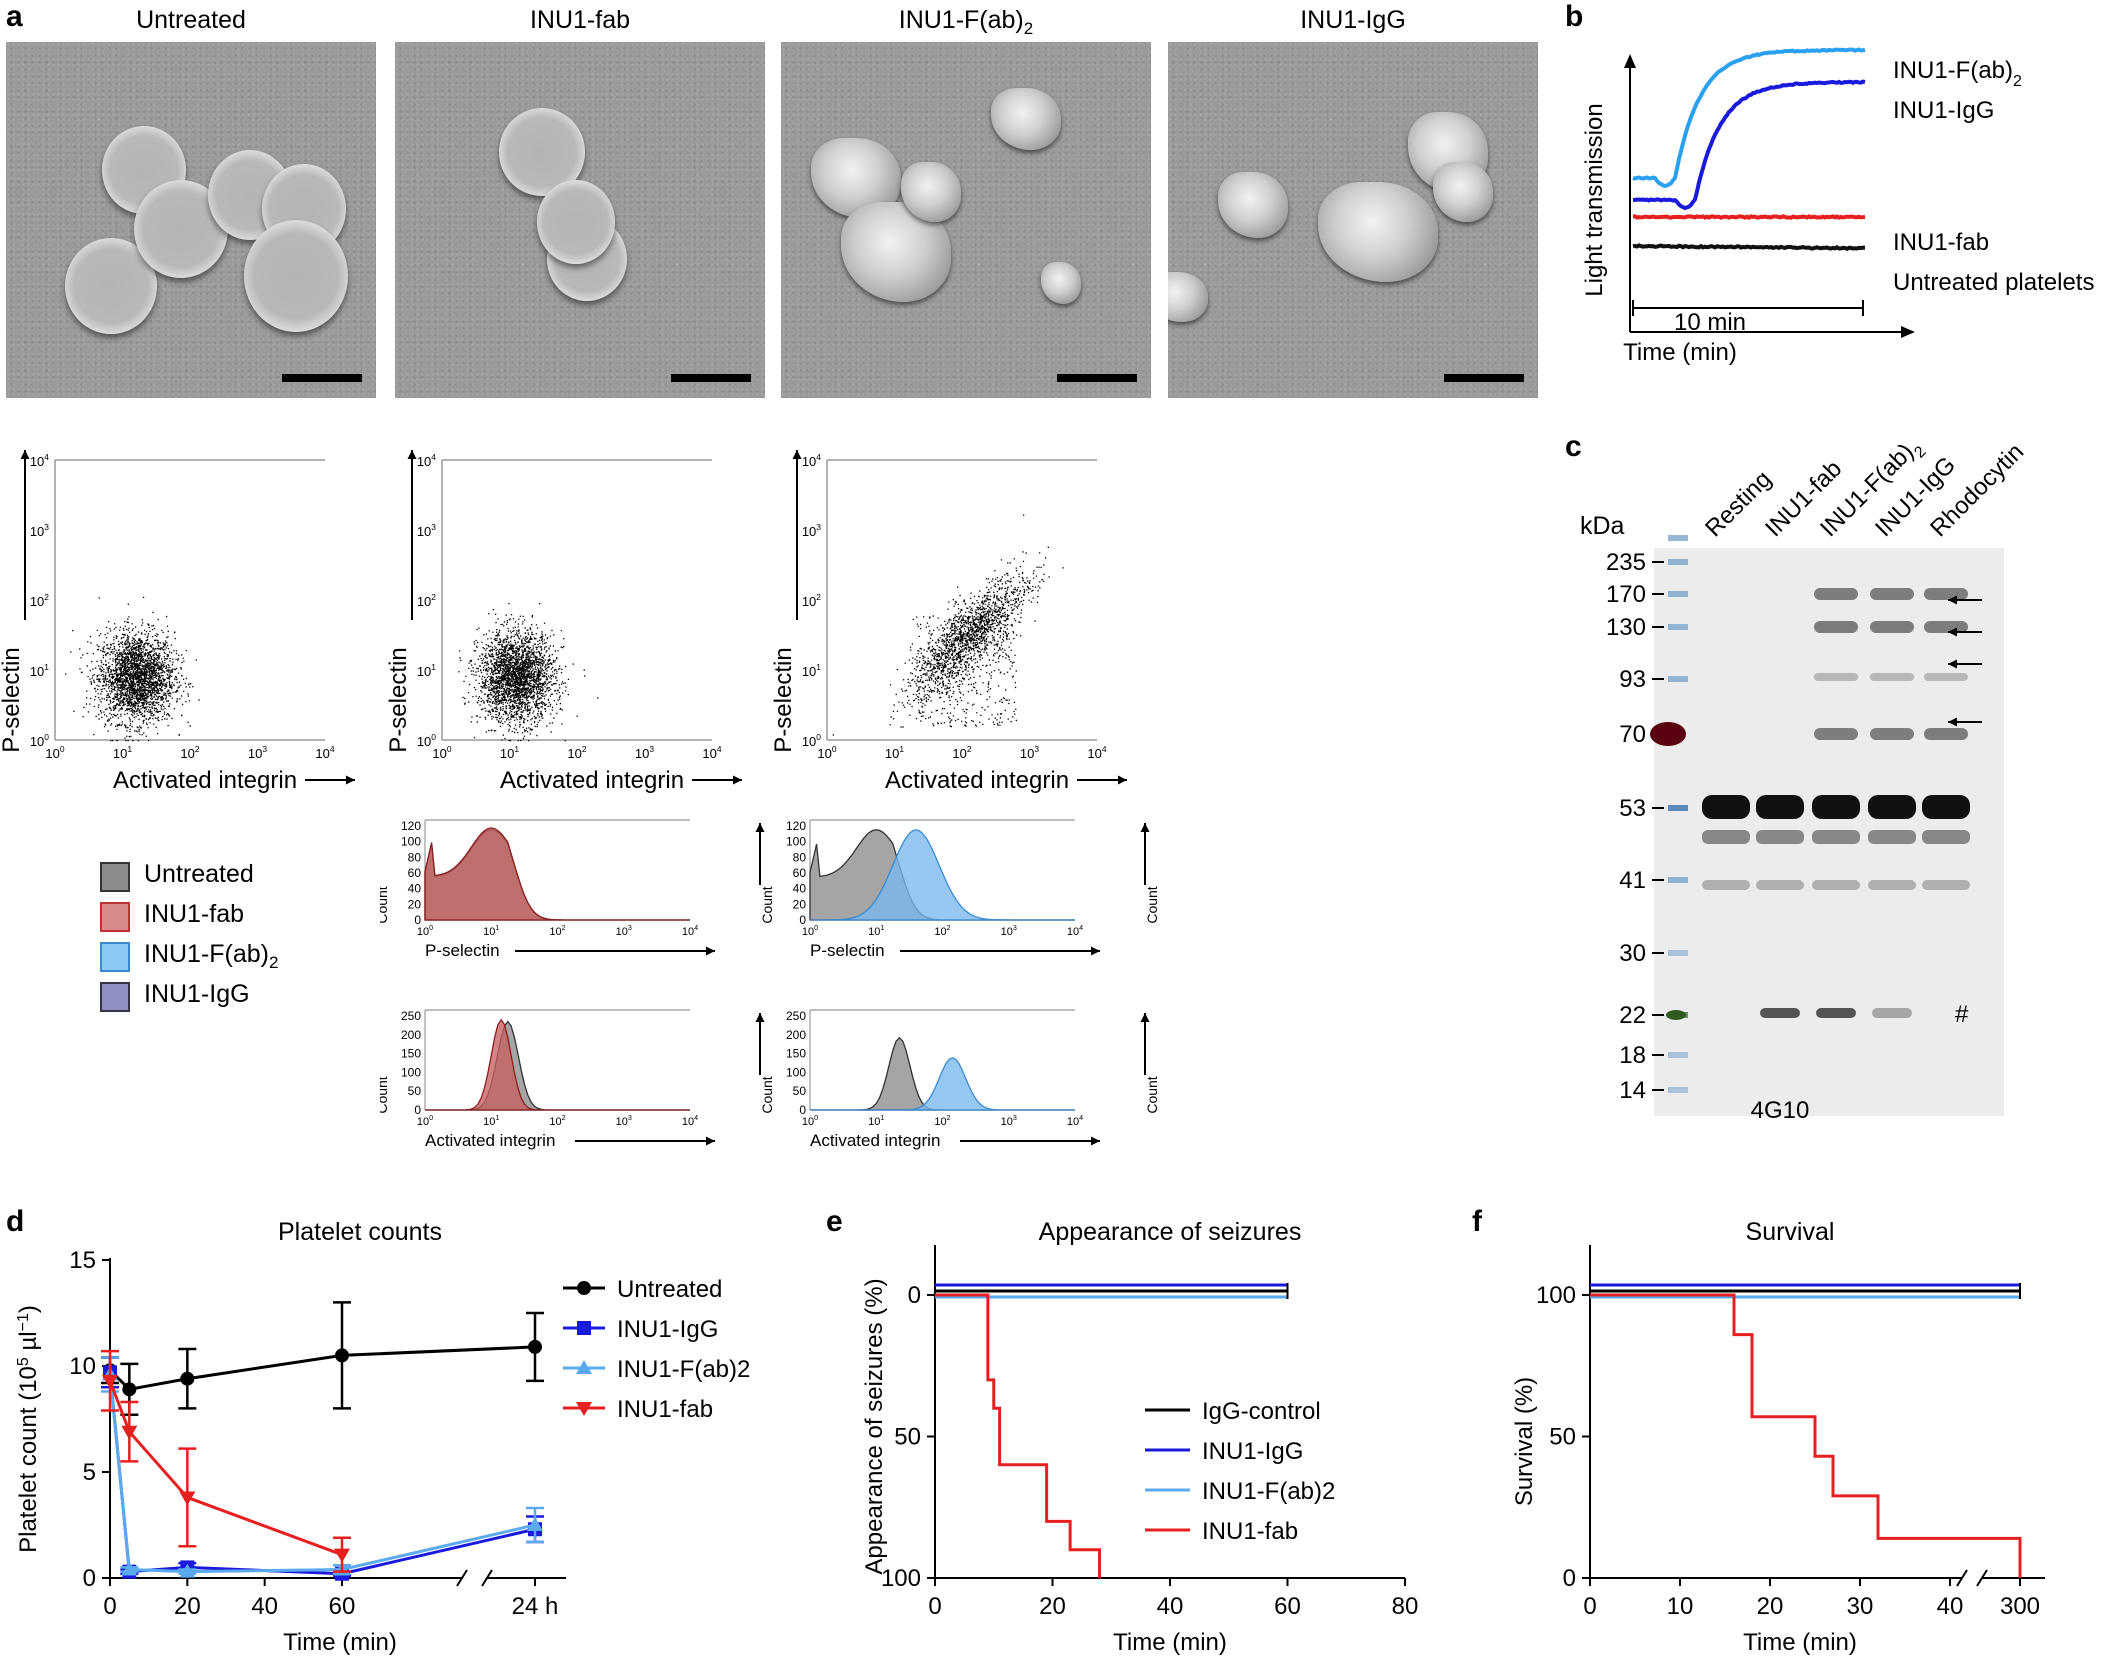  Describe the element at coordinates (1749, 145) in the screenshot. I see `lt-trace-igg` at that location.